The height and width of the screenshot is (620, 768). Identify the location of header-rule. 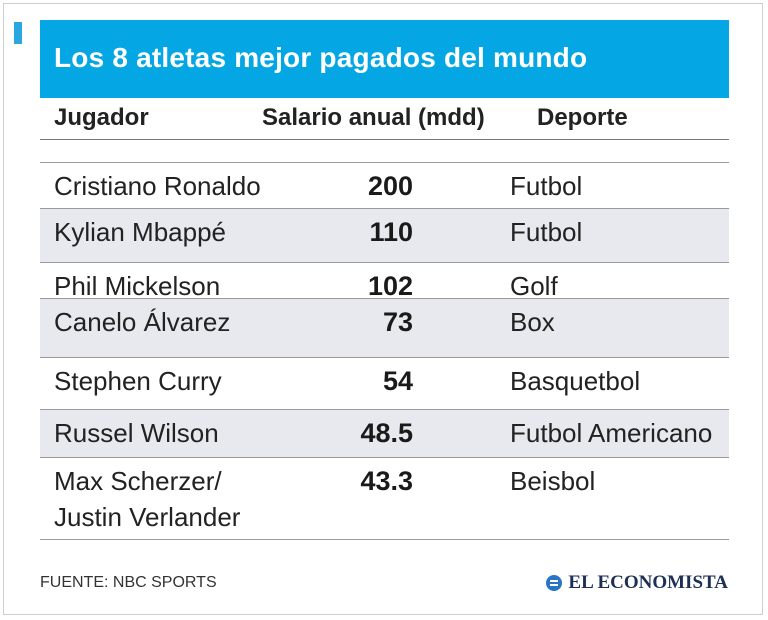
(384, 139).